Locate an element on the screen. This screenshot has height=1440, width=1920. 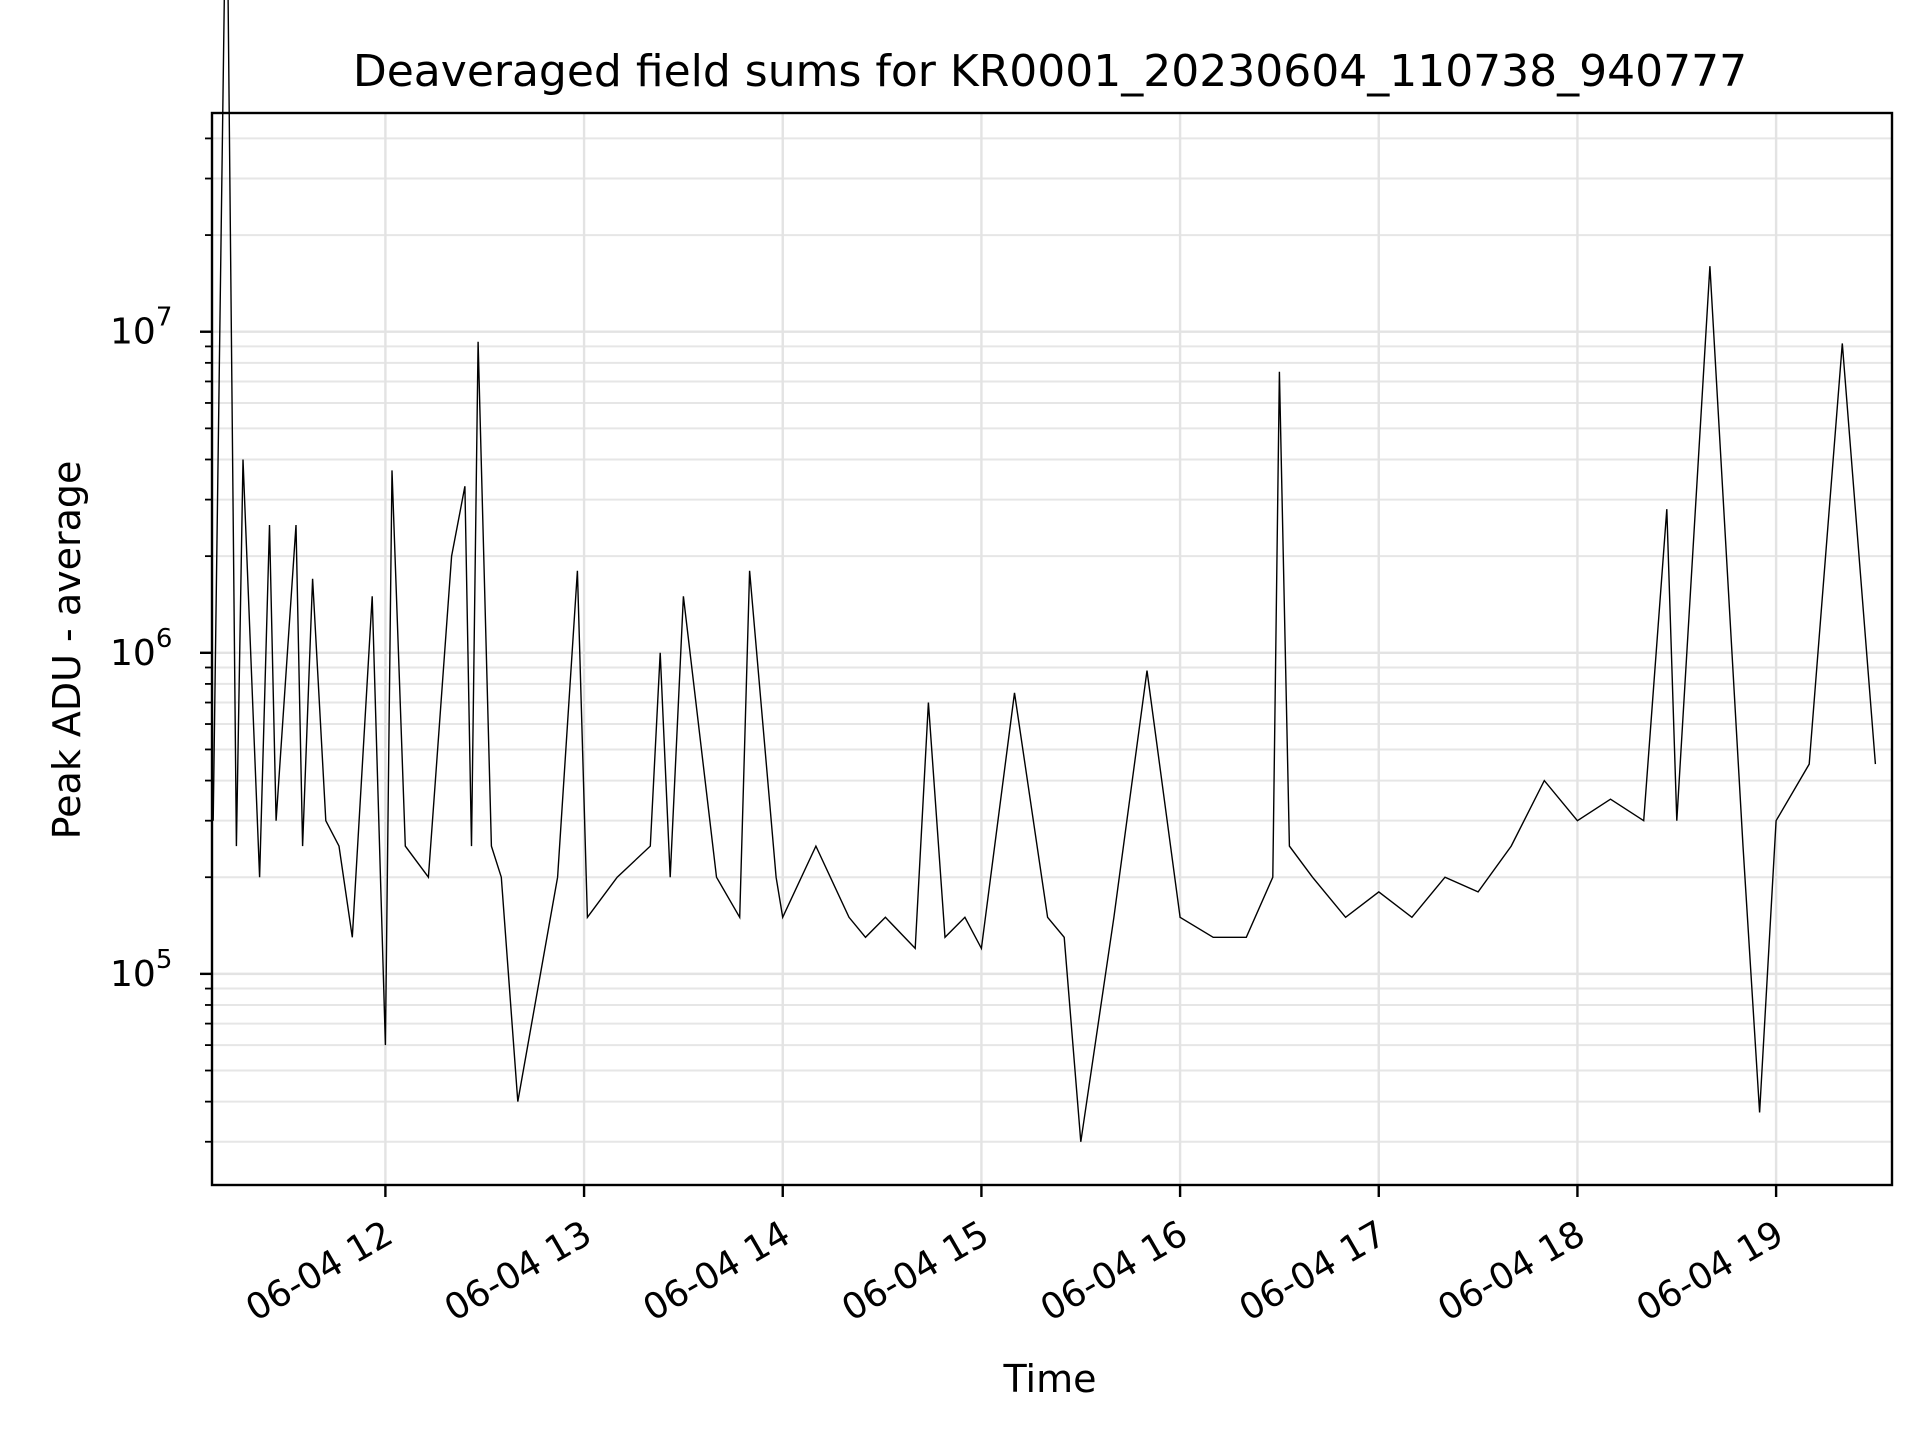
x-axis-label: Time is located at coordinates (1050, 1379).